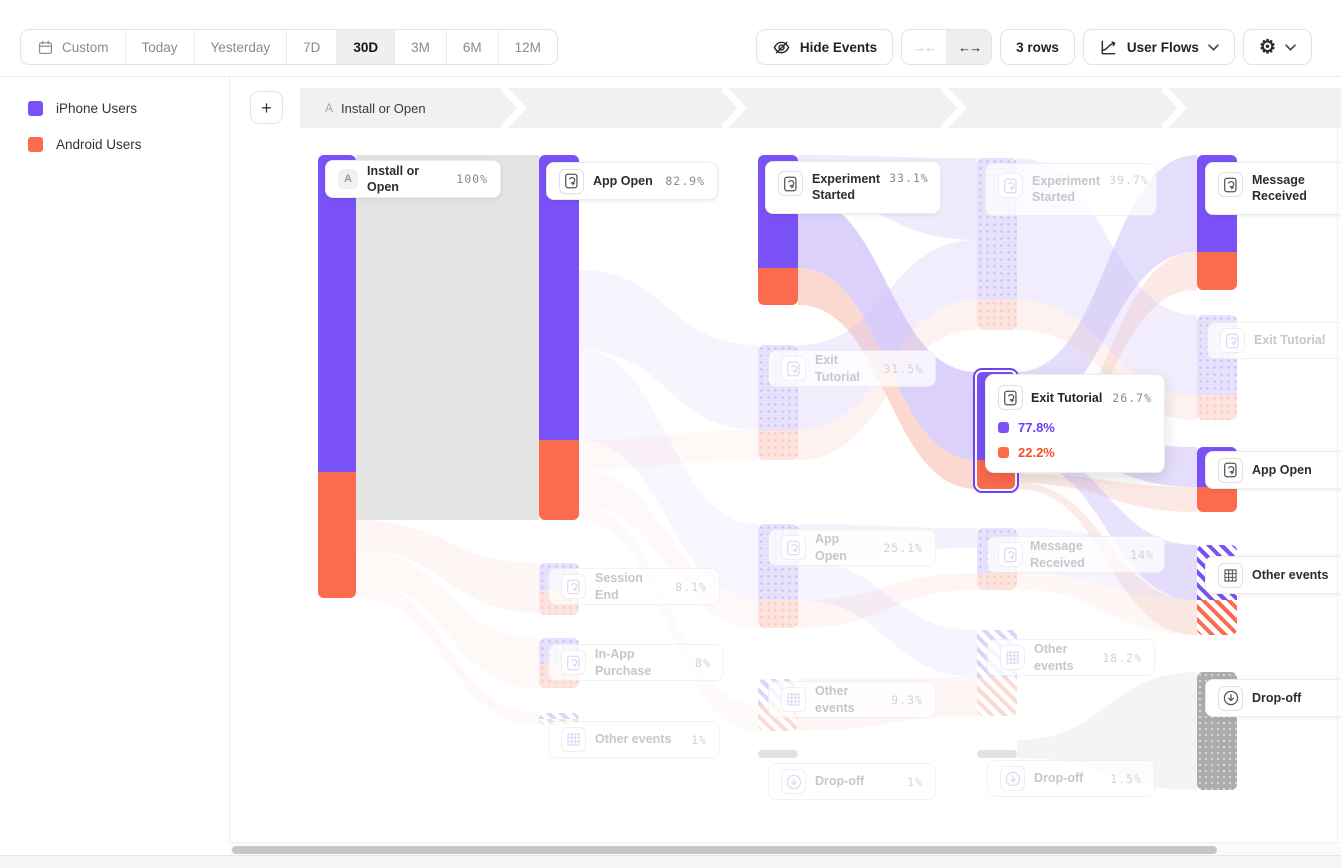 This screenshot has width=1341, height=868. What do you see at coordinates (837, 368) in the screenshot?
I see `node-label: Exit Tutorial` at bounding box center [837, 368].